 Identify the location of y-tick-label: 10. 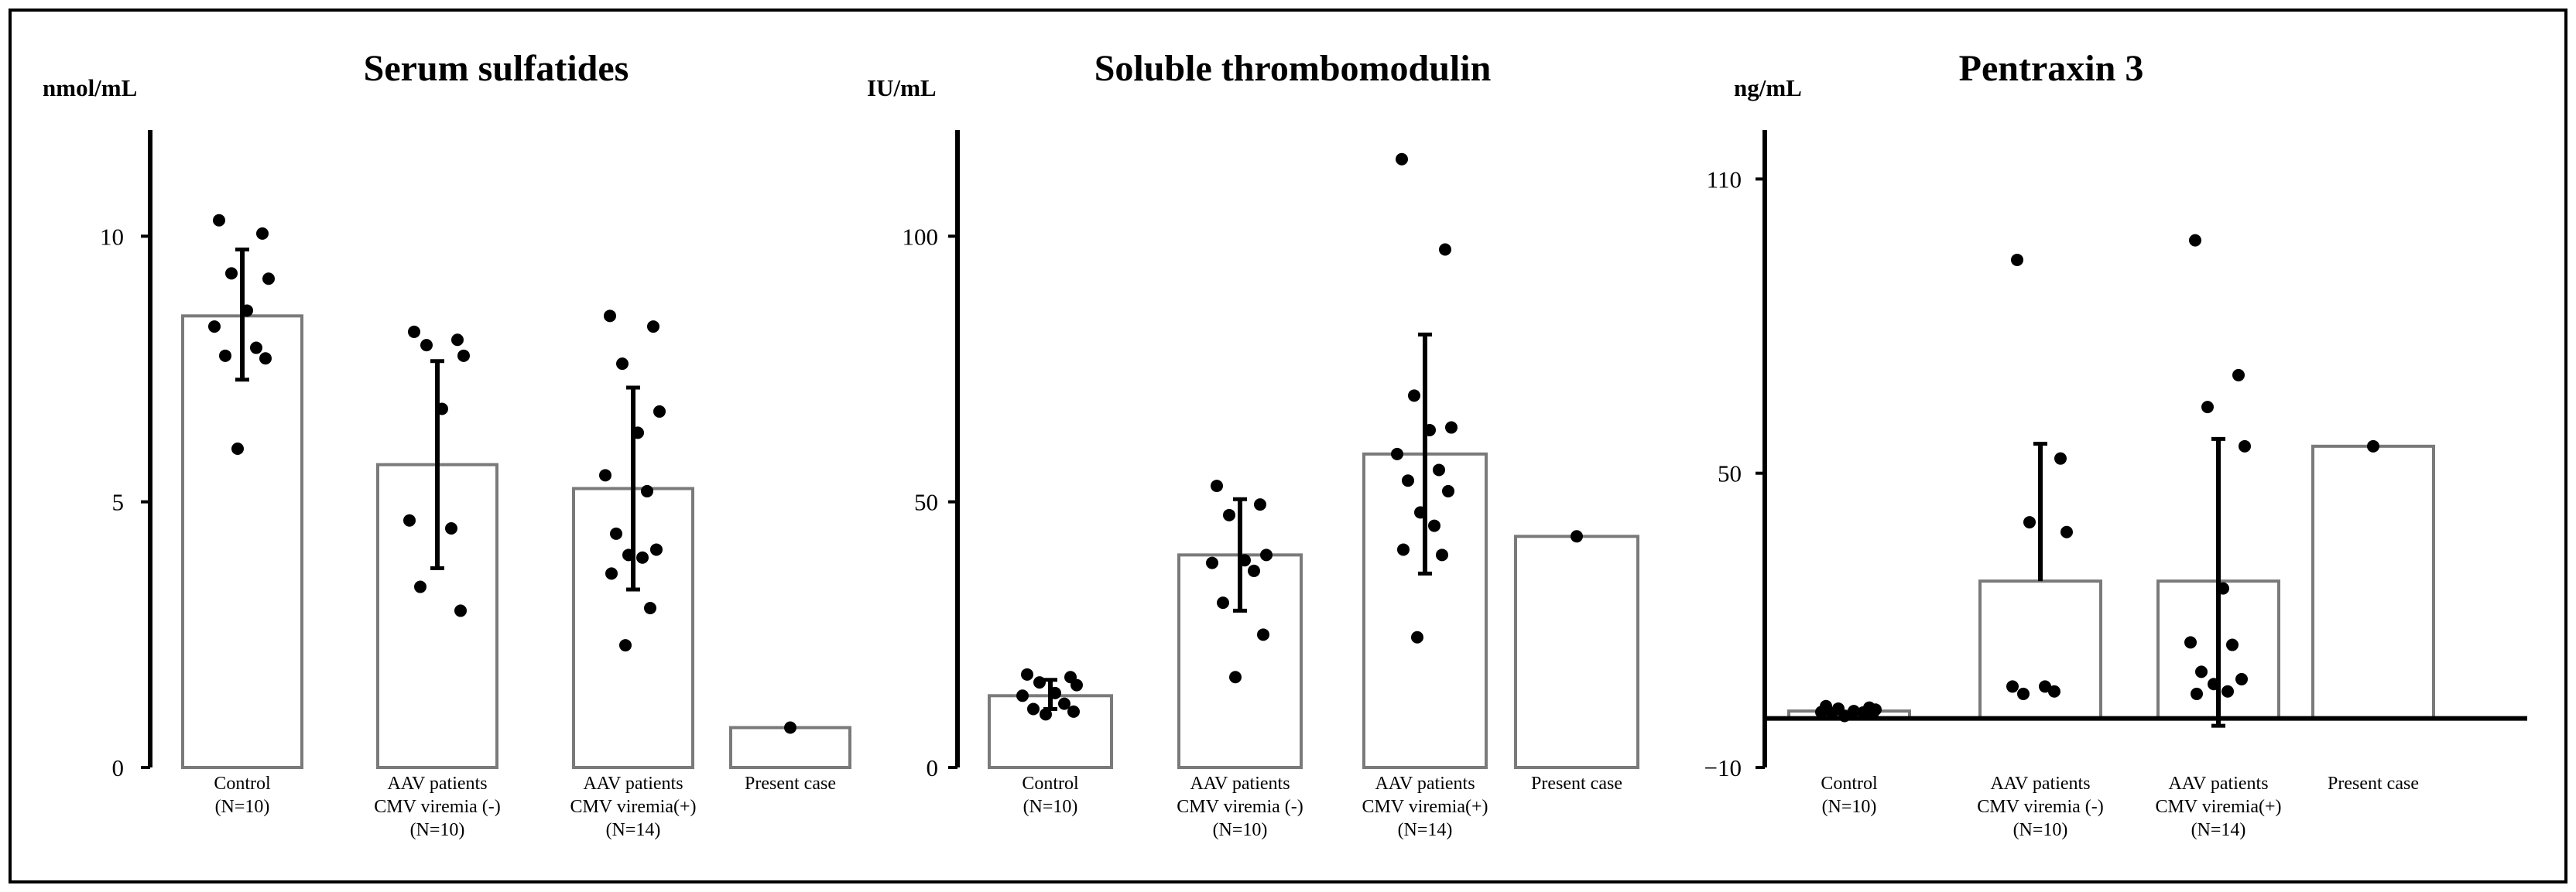
(112, 236).